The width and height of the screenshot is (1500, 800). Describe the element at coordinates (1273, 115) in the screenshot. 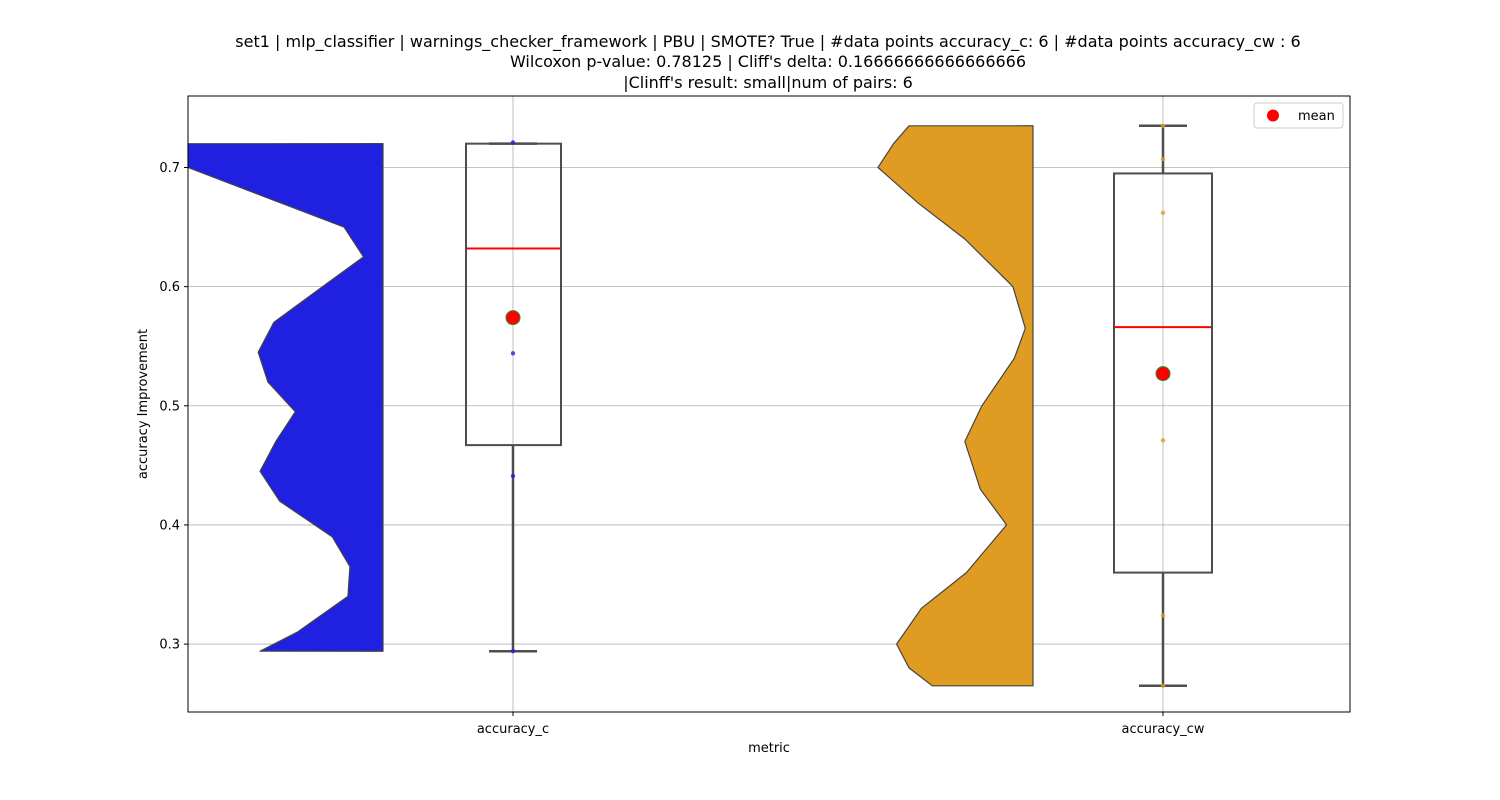

I see `legend-mean-marker` at that location.